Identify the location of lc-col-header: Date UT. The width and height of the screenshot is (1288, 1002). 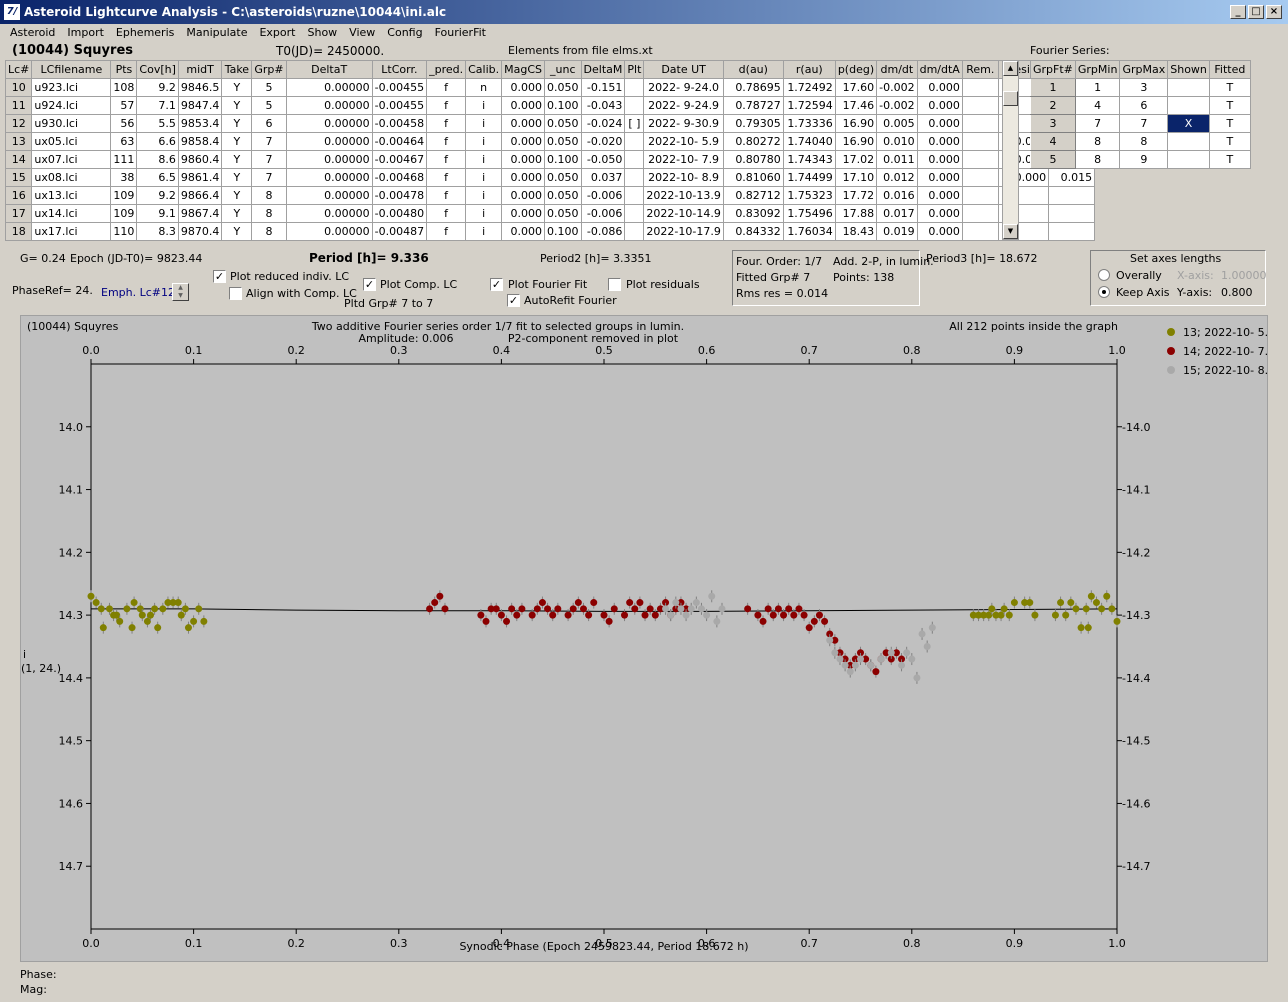
(683, 69).